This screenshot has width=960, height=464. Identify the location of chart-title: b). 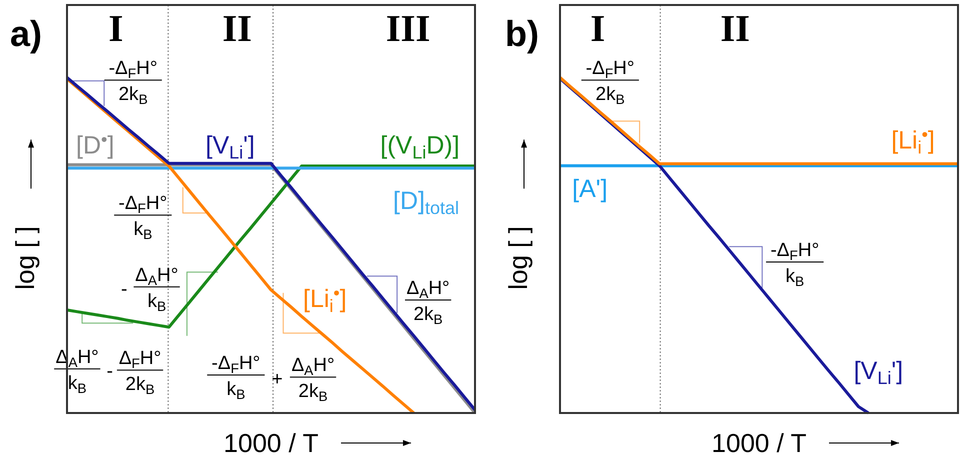
(522, 33).